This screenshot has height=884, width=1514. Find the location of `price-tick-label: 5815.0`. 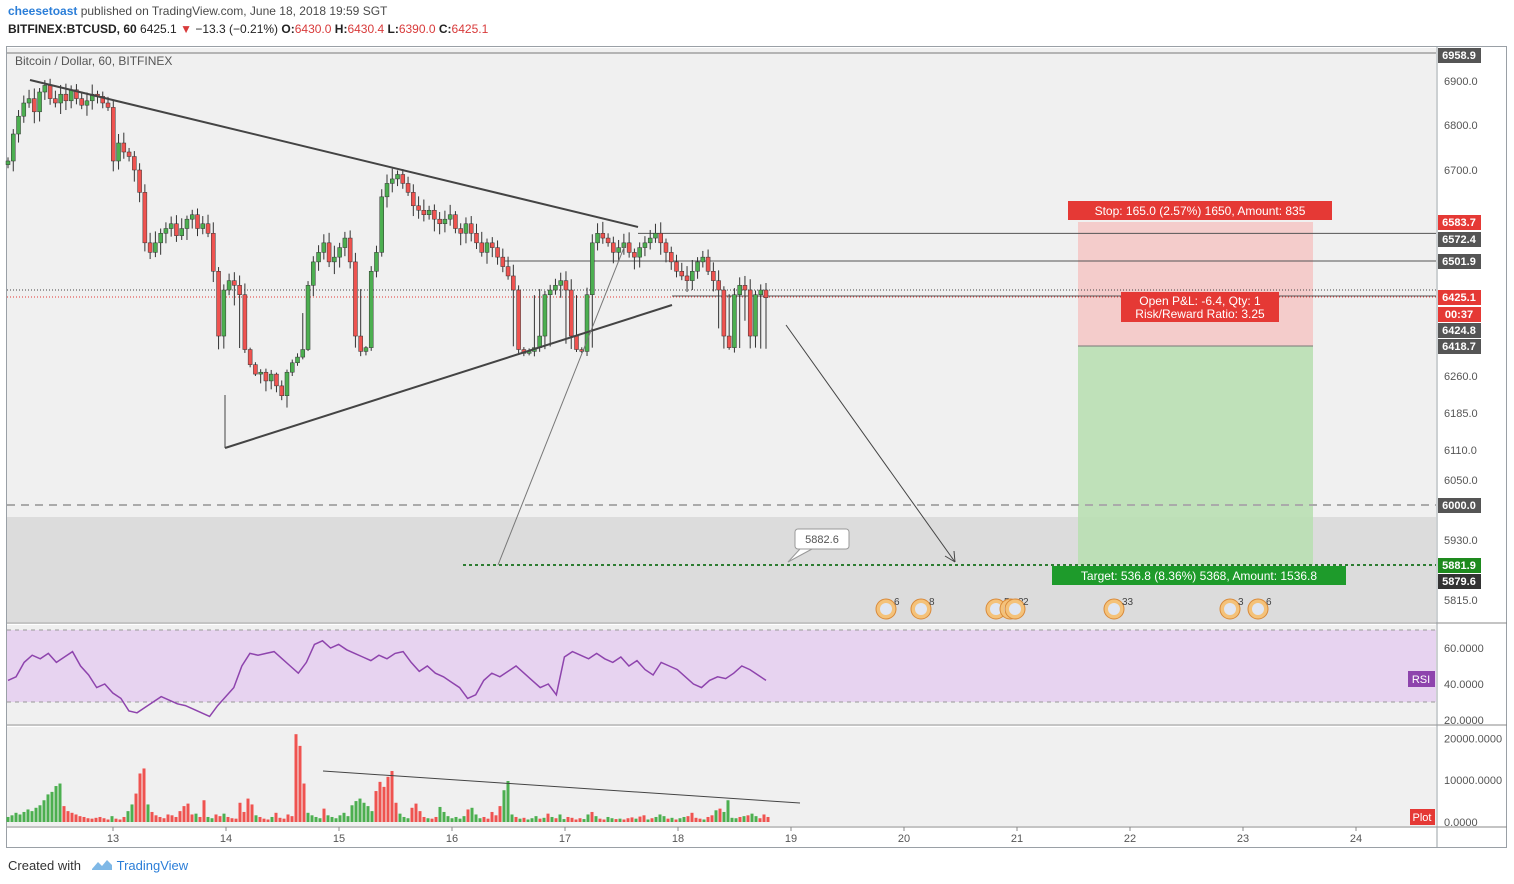

price-tick-label: 5815.0 is located at coordinates (1461, 601).